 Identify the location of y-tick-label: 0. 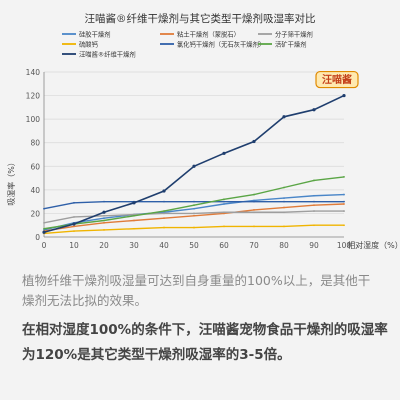
(37, 237).